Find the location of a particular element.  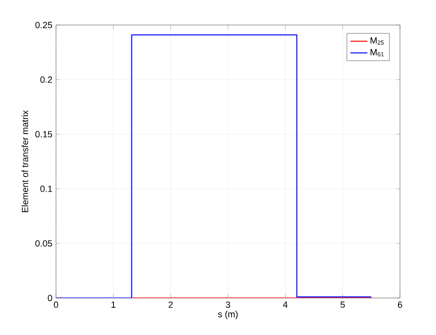

y-tick-label: 0.25 is located at coordinates (43, 25).